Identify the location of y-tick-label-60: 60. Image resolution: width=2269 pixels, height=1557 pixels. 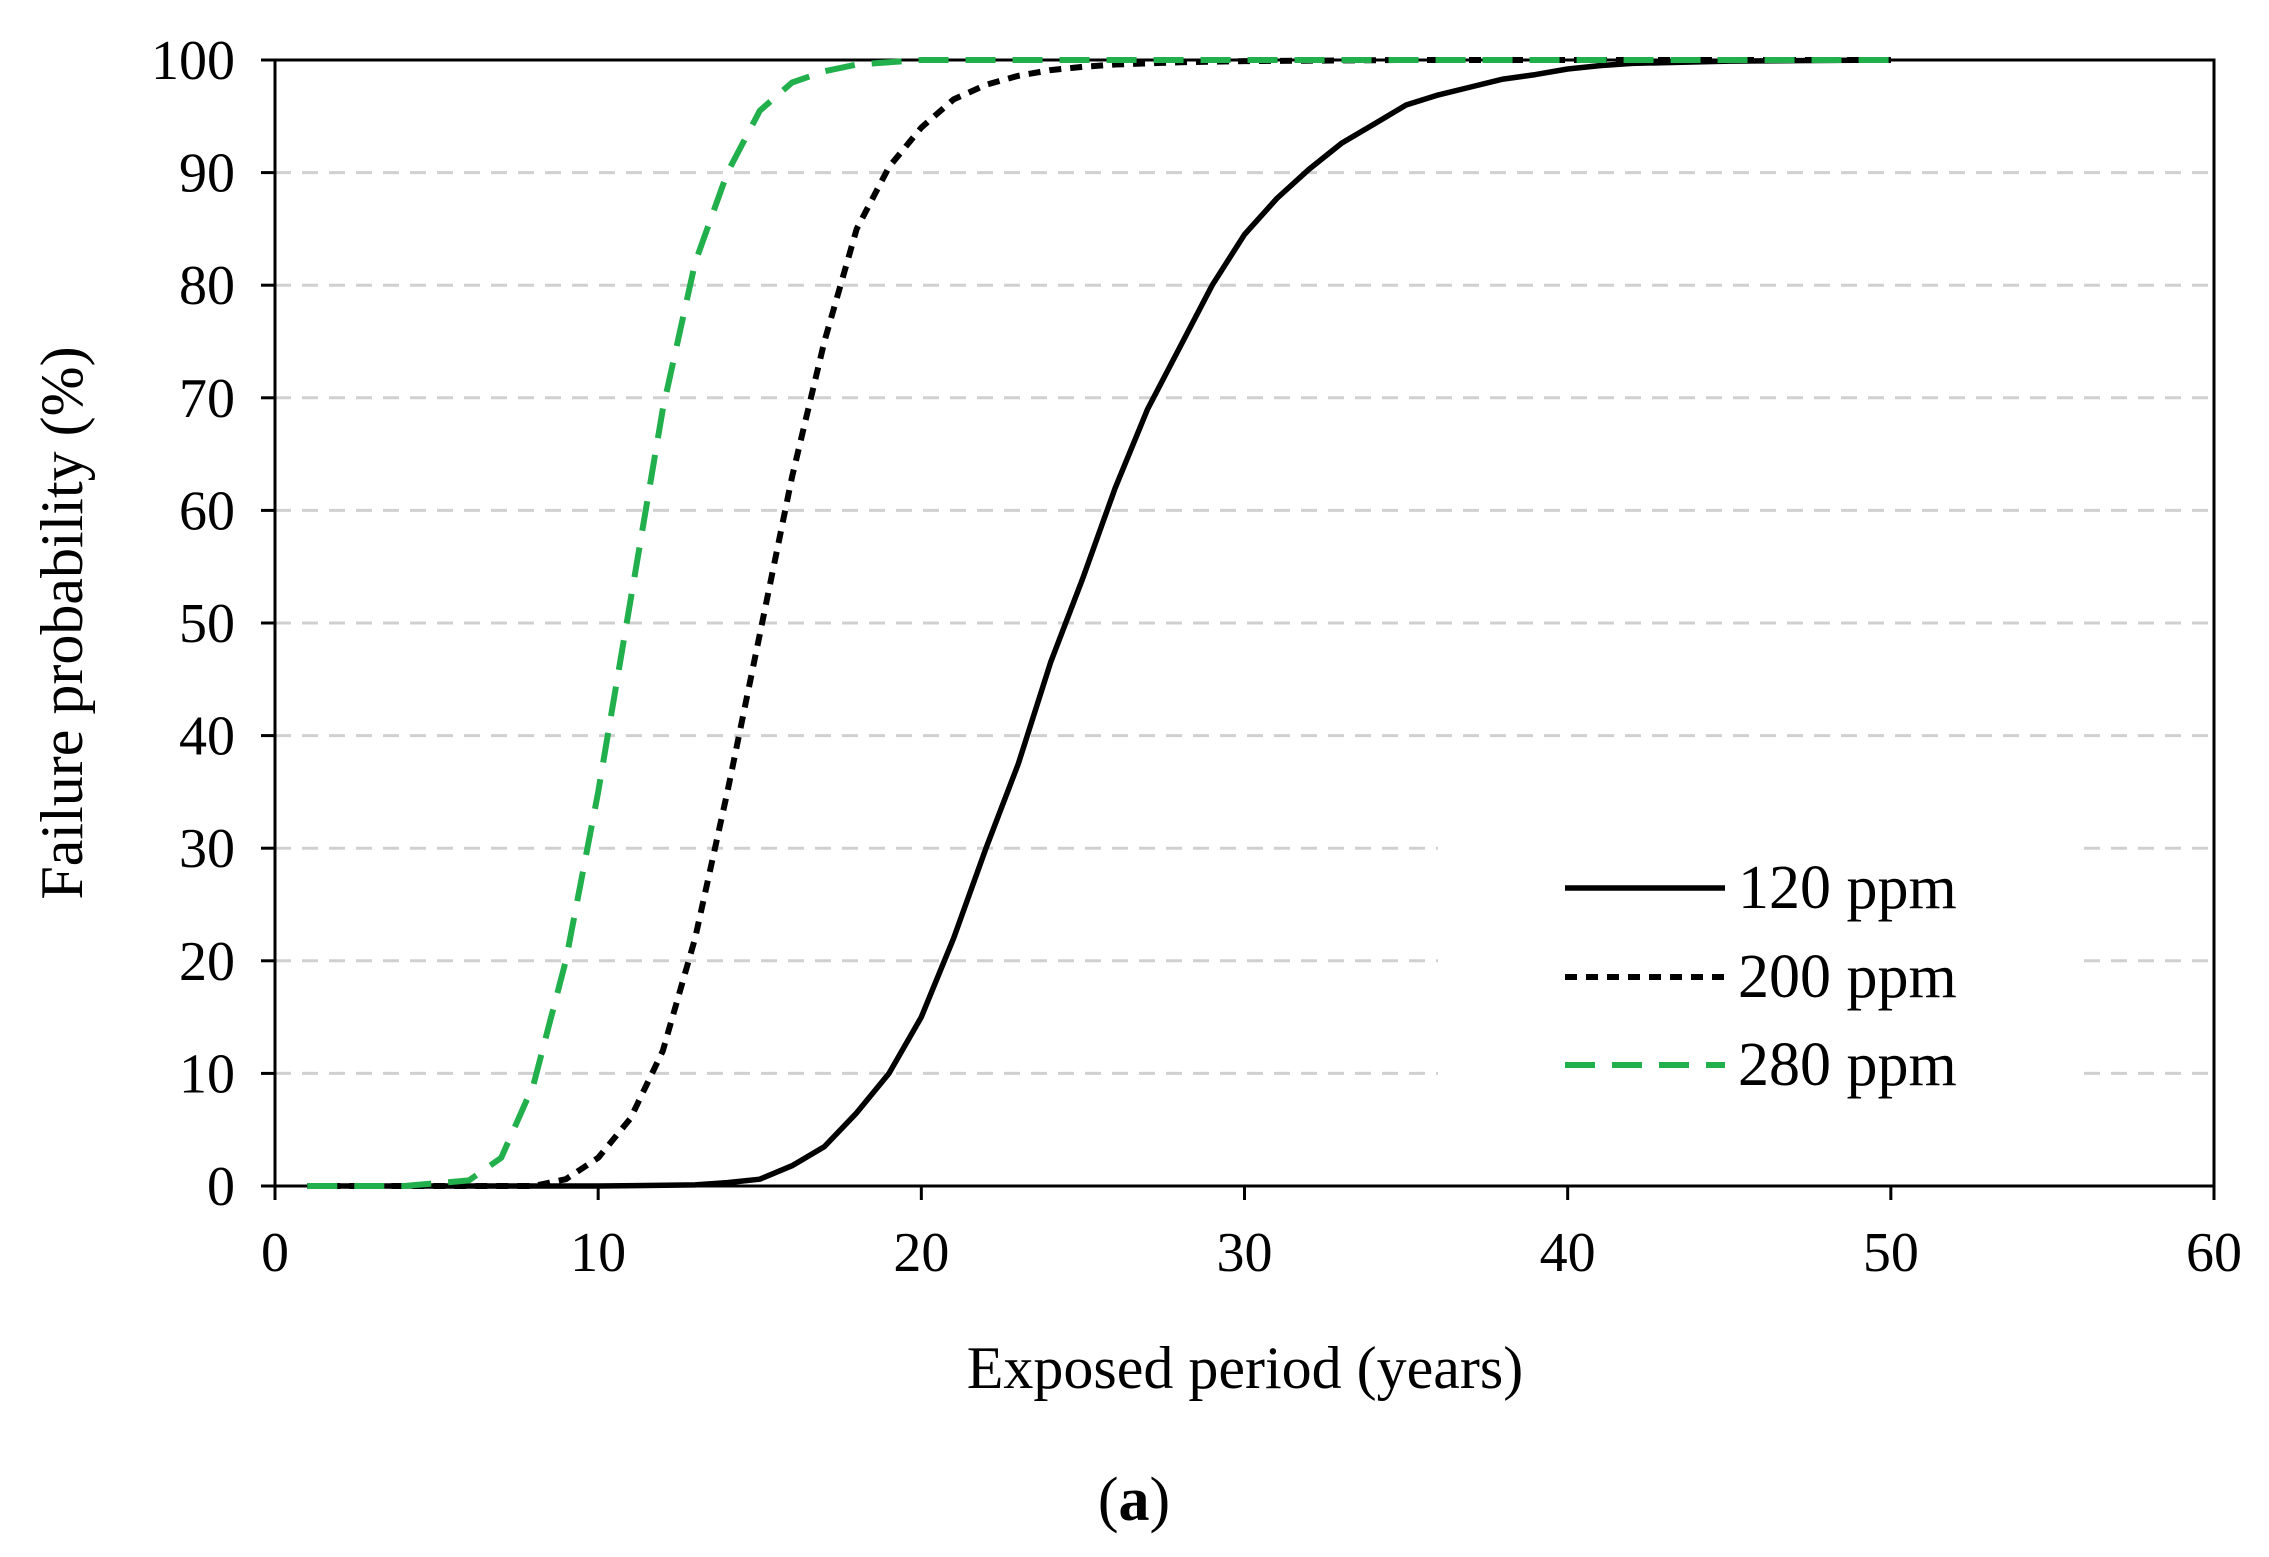
(207, 511).